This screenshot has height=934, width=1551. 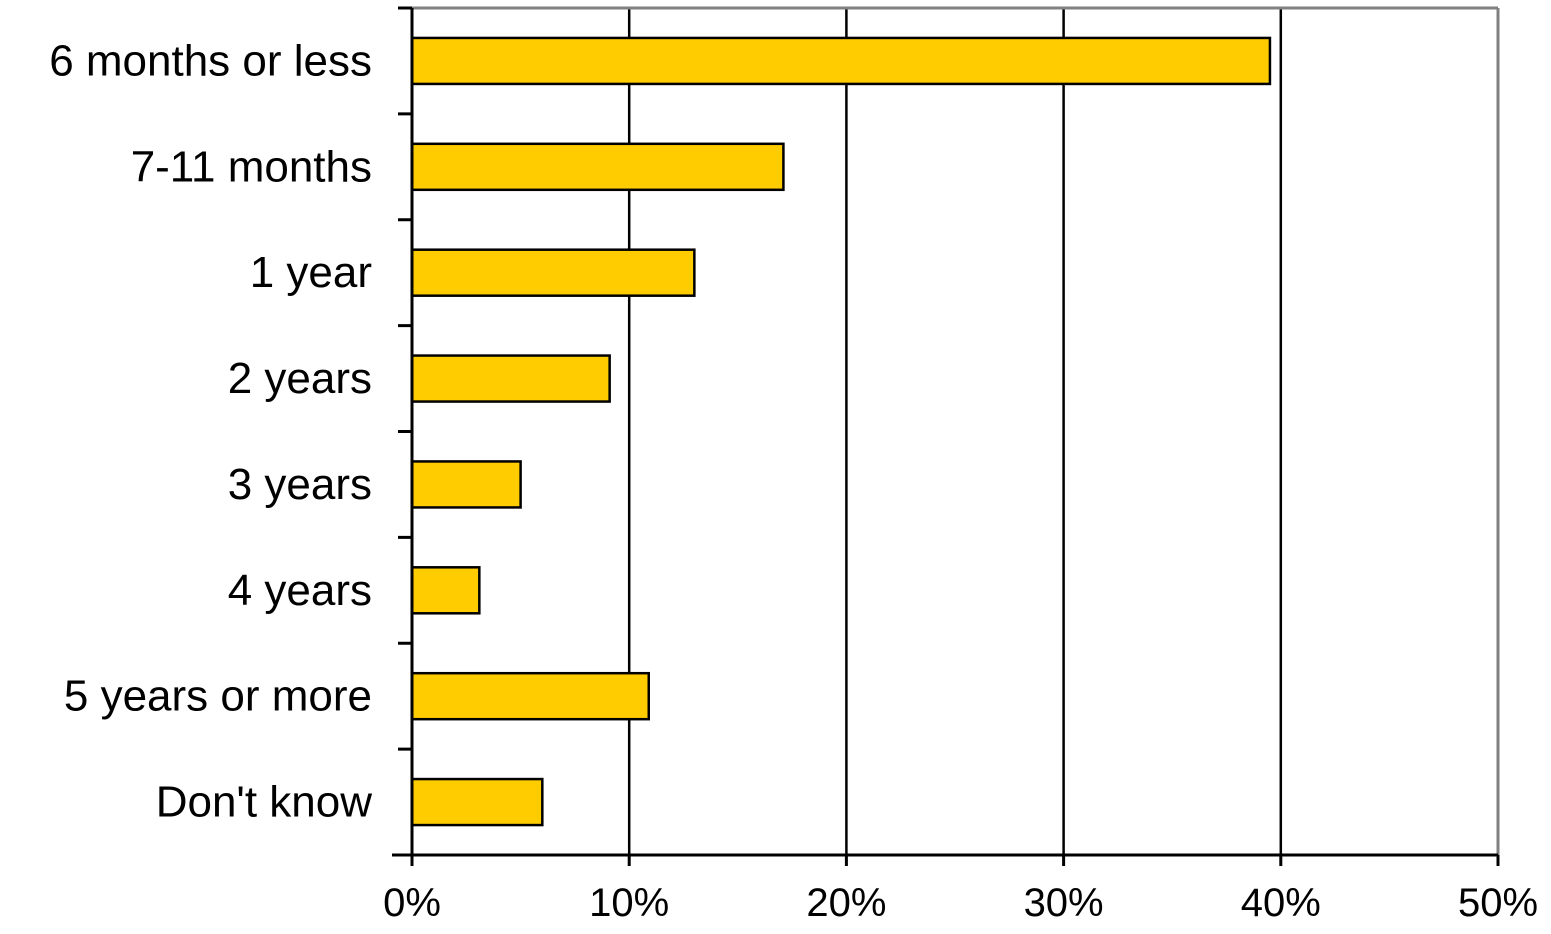 What do you see at coordinates (629, 903) in the screenshot?
I see `x-tick-label: 10%` at bounding box center [629, 903].